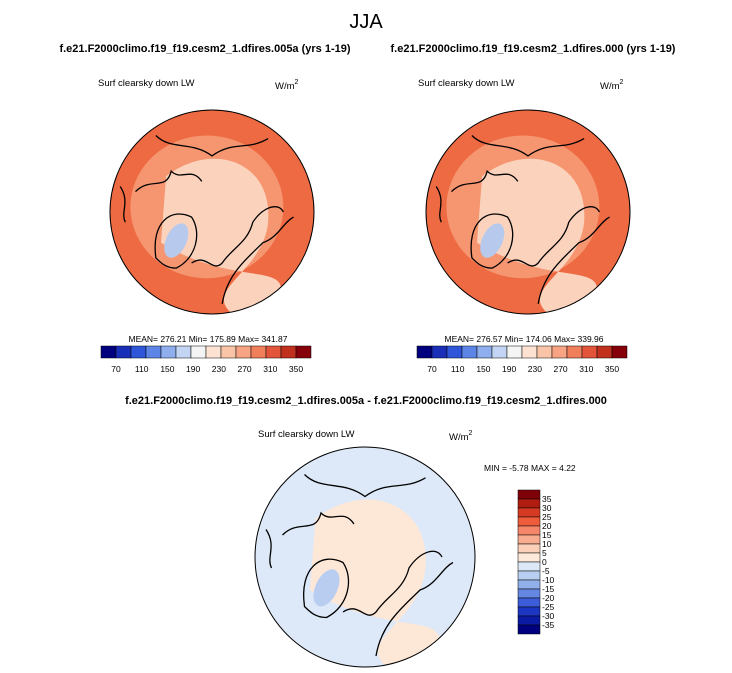 The height and width of the screenshot is (673, 732). I want to click on colorbar-label: -10, so click(548, 580).